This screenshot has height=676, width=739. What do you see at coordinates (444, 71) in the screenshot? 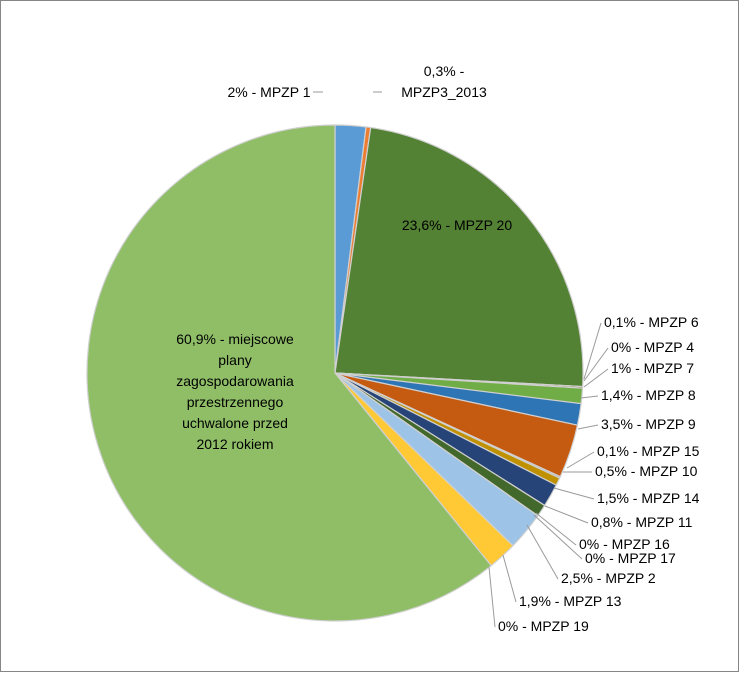
I see `slice-label: 0,3% -` at bounding box center [444, 71].